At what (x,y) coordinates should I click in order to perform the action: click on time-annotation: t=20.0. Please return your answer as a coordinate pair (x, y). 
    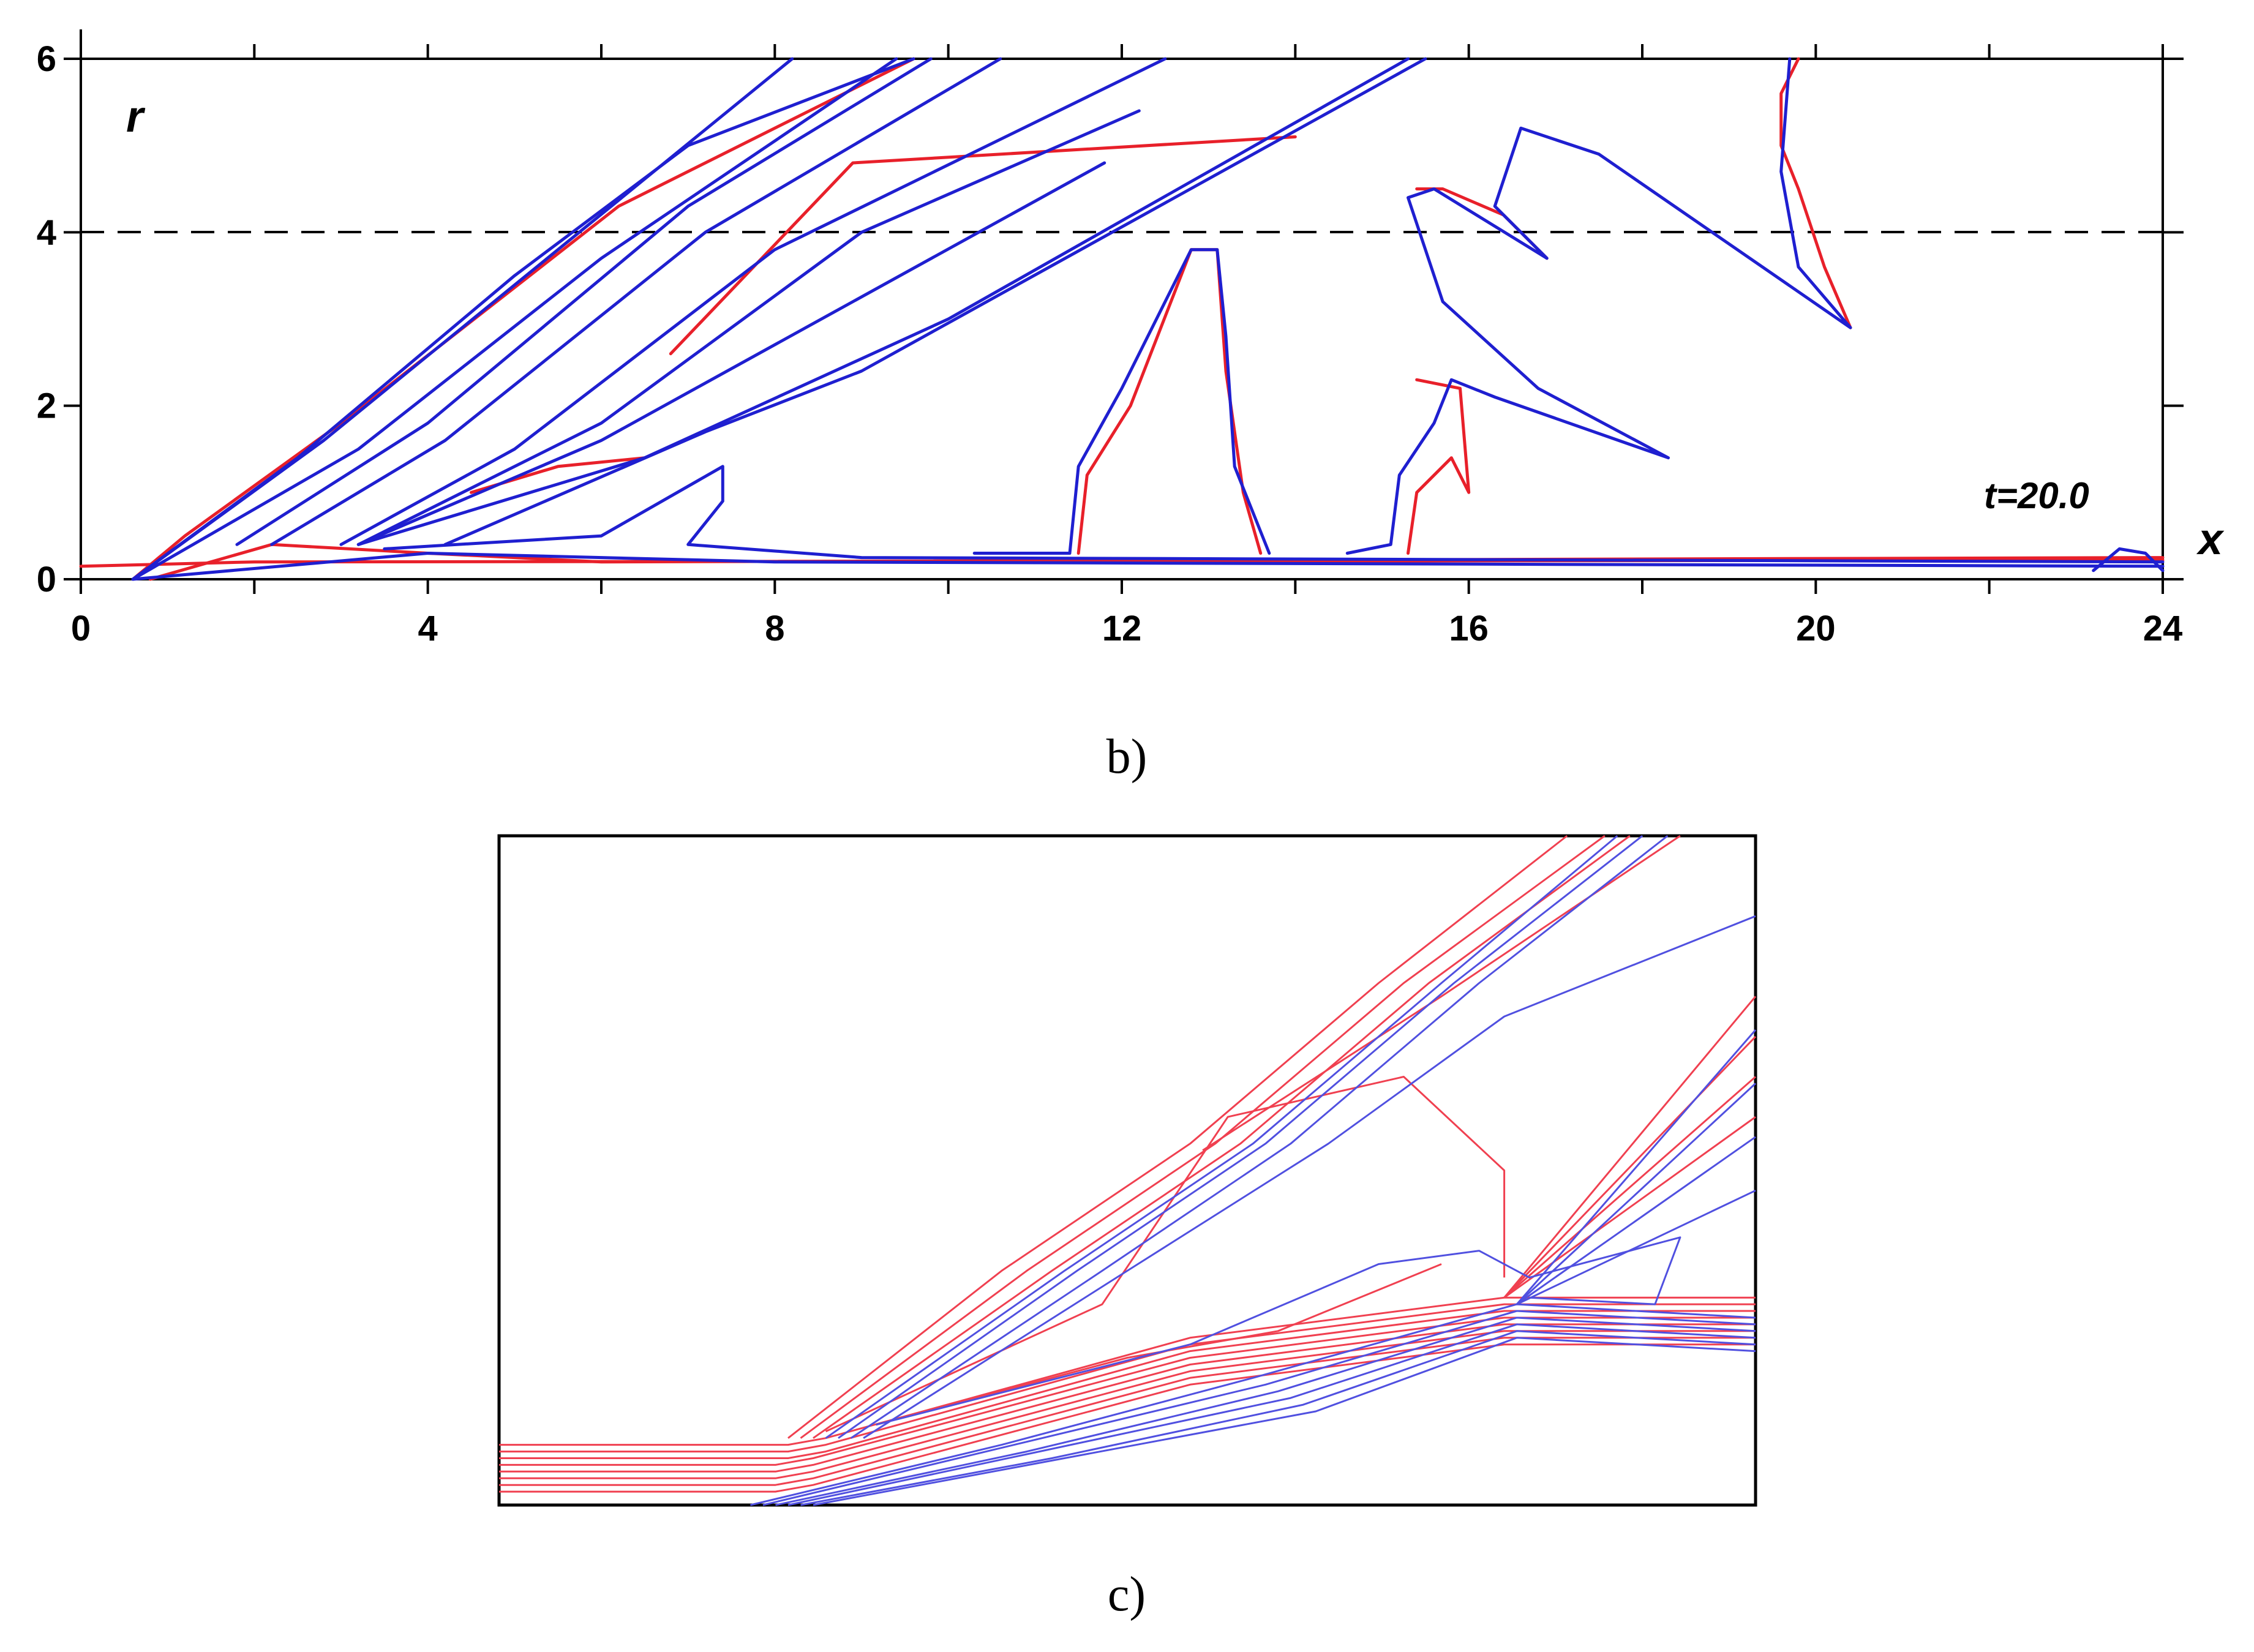
    Looking at the image, I should click on (2036, 495).